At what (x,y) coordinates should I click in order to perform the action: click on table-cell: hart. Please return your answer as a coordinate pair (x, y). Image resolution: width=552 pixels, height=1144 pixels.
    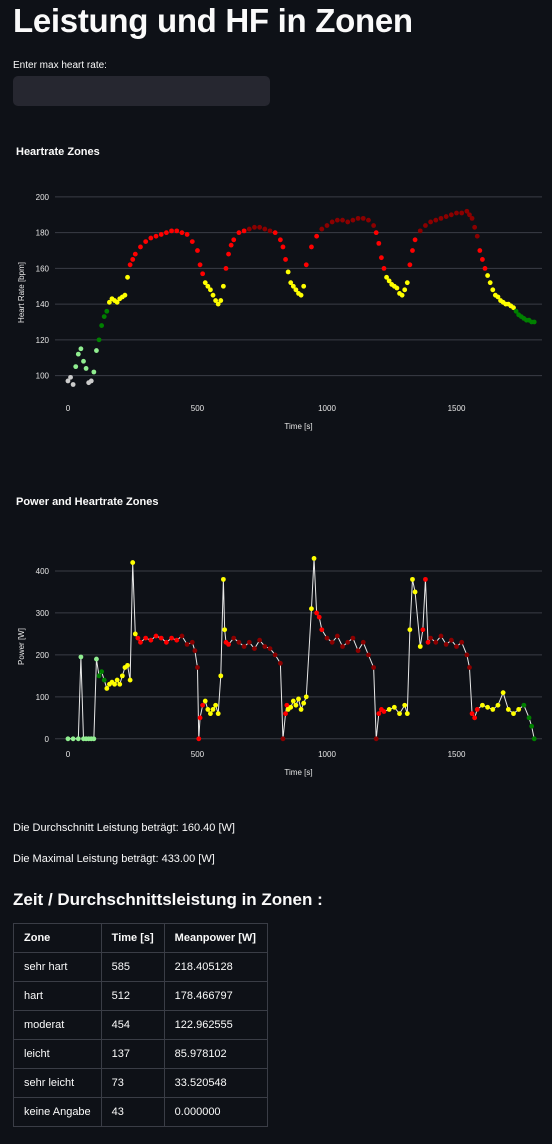
    Looking at the image, I should click on (57, 996).